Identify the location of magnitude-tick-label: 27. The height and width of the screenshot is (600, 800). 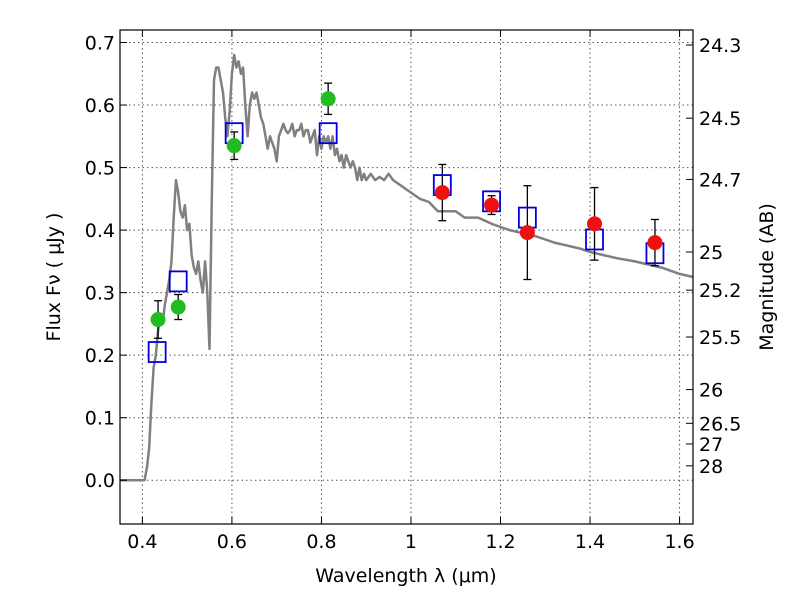
(711, 445).